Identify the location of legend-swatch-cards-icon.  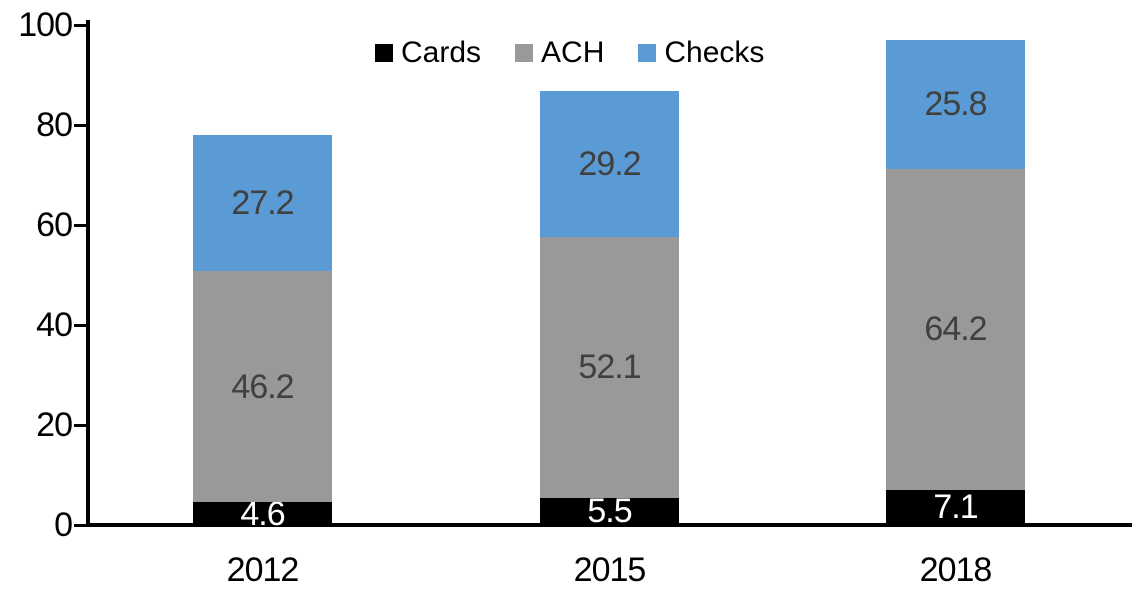
(384, 53).